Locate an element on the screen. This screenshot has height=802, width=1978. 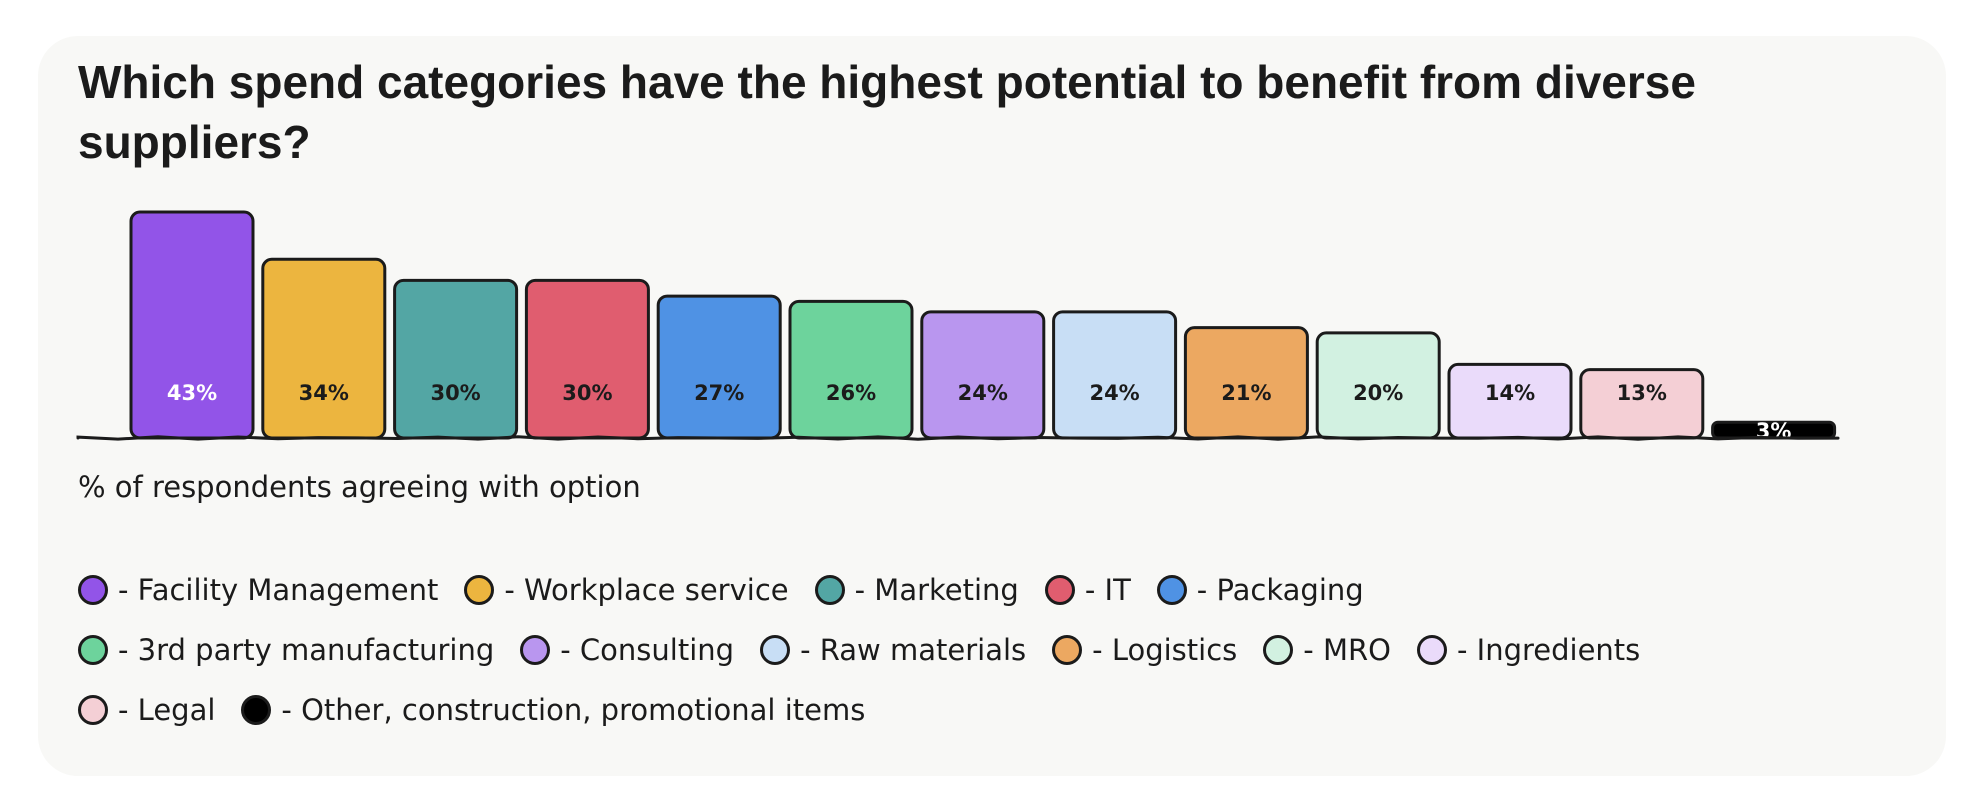
legend-label: - IT is located at coordinates (1107, 590).